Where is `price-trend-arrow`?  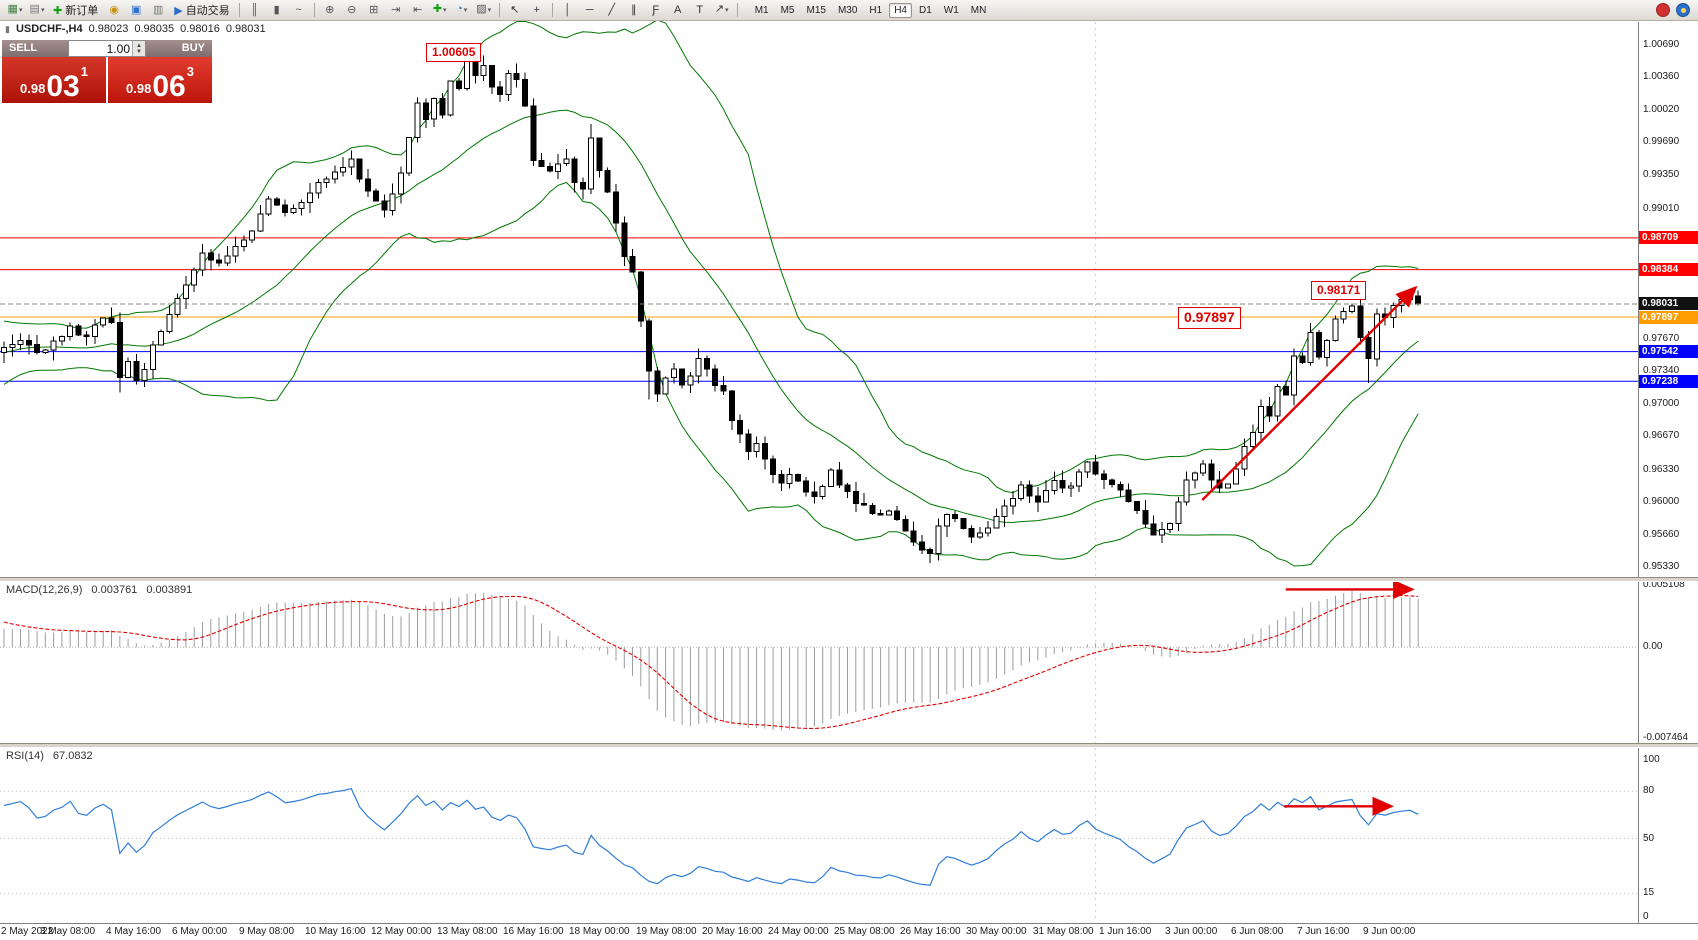 price-trend-arrow is located at coordinates (1309, 393).